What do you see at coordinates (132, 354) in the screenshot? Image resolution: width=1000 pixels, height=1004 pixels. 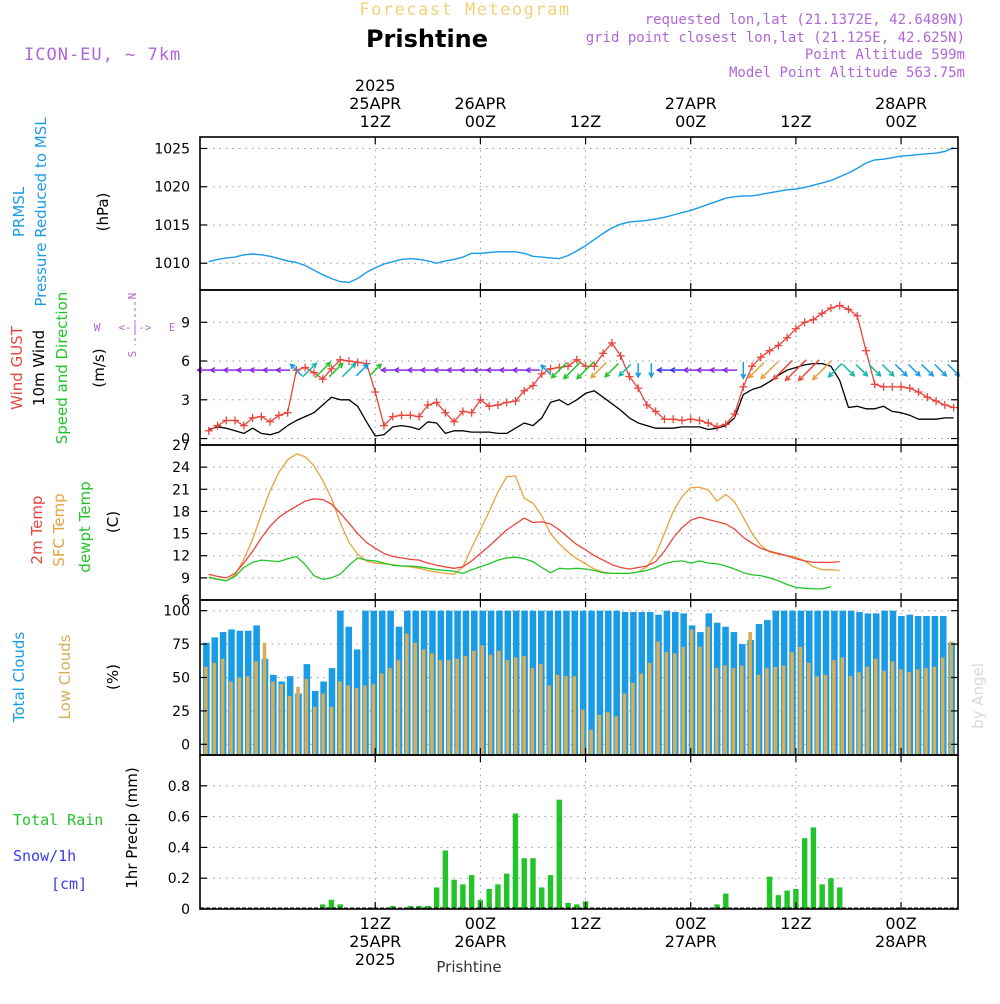 I see `compass-s: S` at bounding box center [132, 354].